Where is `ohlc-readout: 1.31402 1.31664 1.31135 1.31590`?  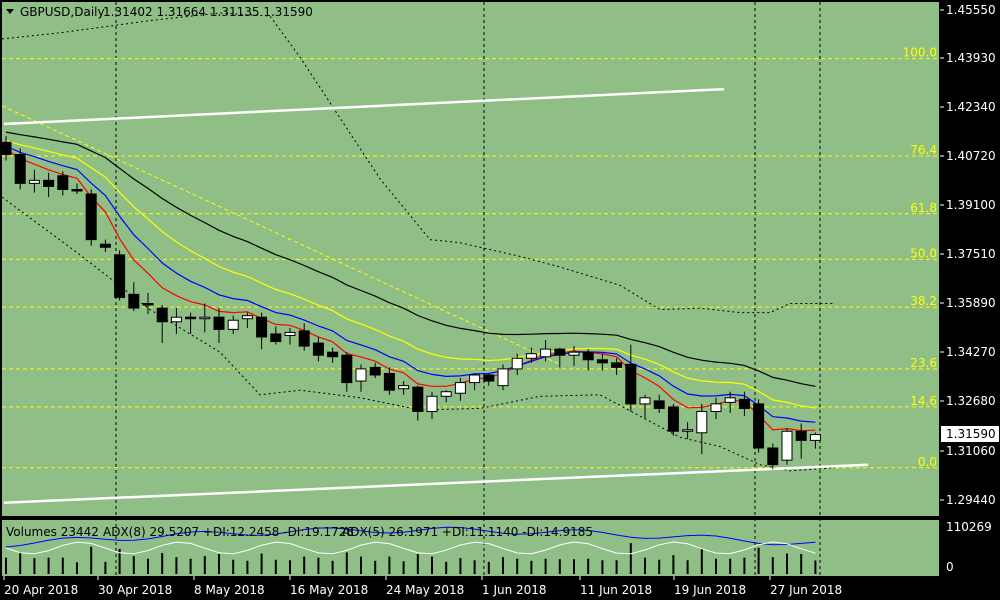 ohlc-readout: 1.31402 1.31664 1.31135 1.31590 is located at coordinates (208, 12).